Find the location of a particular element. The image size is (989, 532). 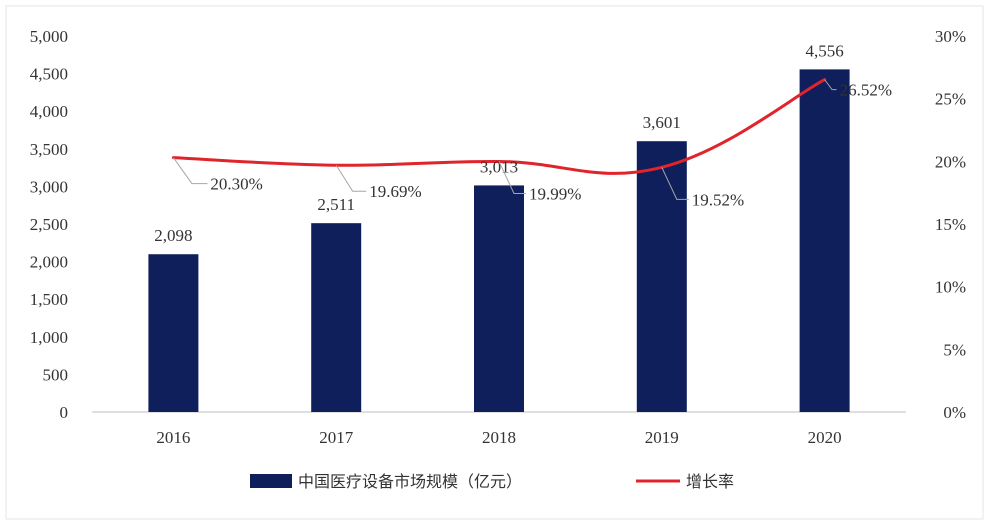

bar-value-label: 3,013 is located at coordinates (499, 166).